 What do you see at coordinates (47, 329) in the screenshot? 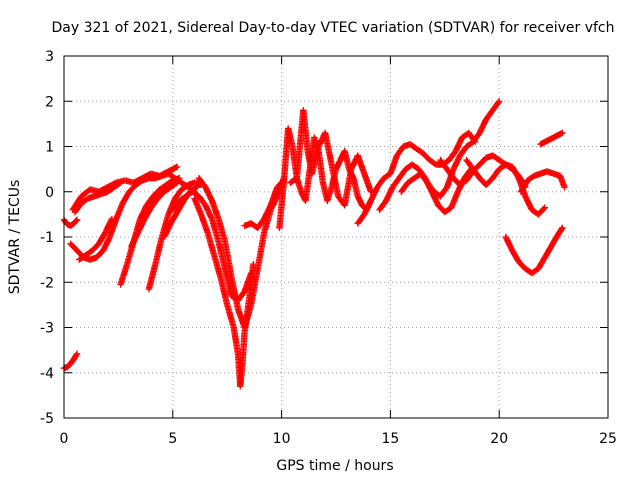
I see `y-tick-label: -3` at bounding box center [47, 329].